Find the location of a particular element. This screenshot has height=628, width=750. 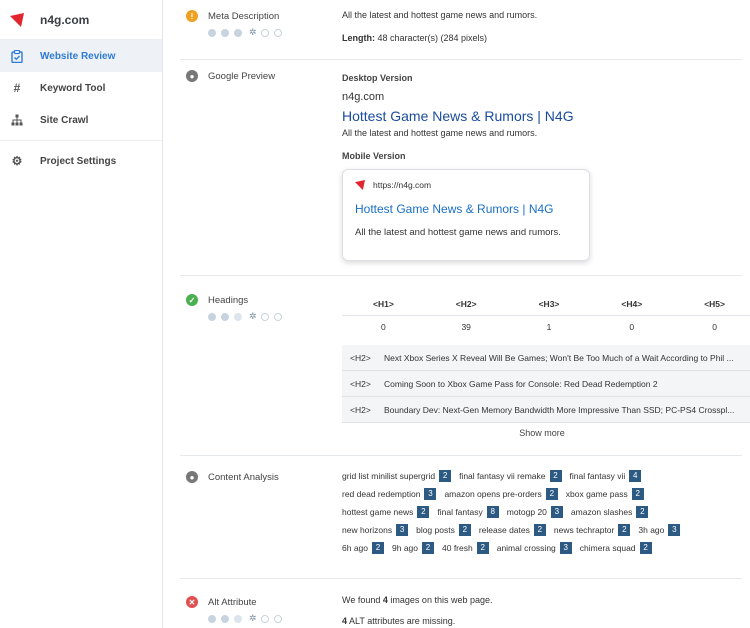

nav-keyword-tool: # Keyword Tool is located at coordinates (81, 88).